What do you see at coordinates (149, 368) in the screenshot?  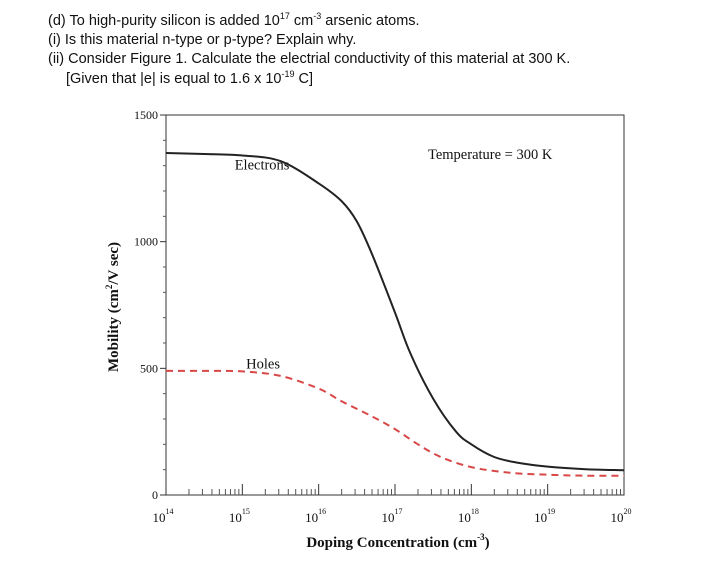 I see `y-tick-label: 500` at bounding box center [149, 368].